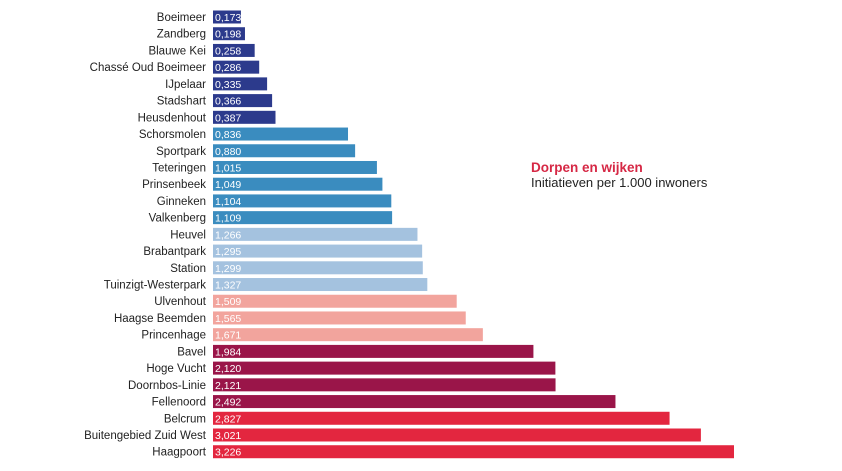 This screenshot has height=471, width=842. I want to click on value-label: 2,121, so click(228, 386).